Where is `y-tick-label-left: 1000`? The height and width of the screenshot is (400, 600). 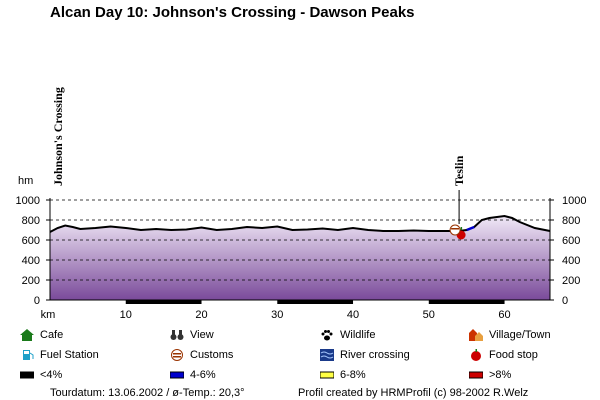
y-tick-label-left: 1000 is located at coordinates (28, 201).